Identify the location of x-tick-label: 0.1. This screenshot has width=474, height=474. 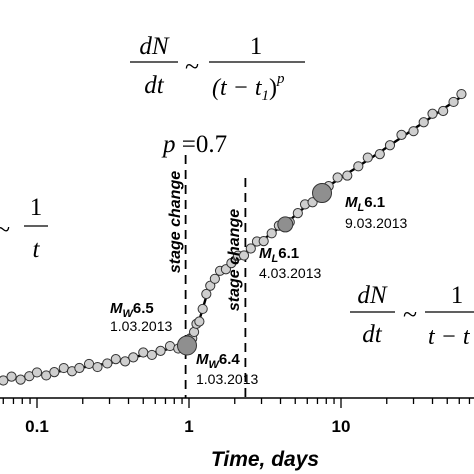
(37, 426).